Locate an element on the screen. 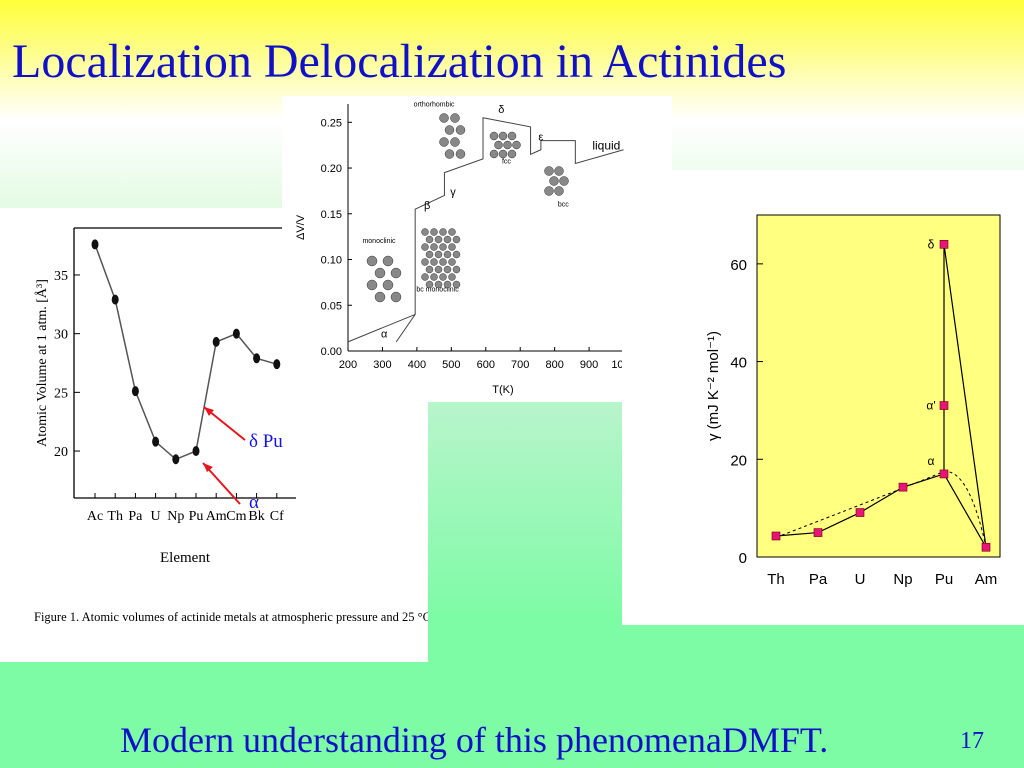 Image resolution: width=1024 pixels, height=768 pixels. y-tick-label: 0.15 is located at coordinates (331, 215).